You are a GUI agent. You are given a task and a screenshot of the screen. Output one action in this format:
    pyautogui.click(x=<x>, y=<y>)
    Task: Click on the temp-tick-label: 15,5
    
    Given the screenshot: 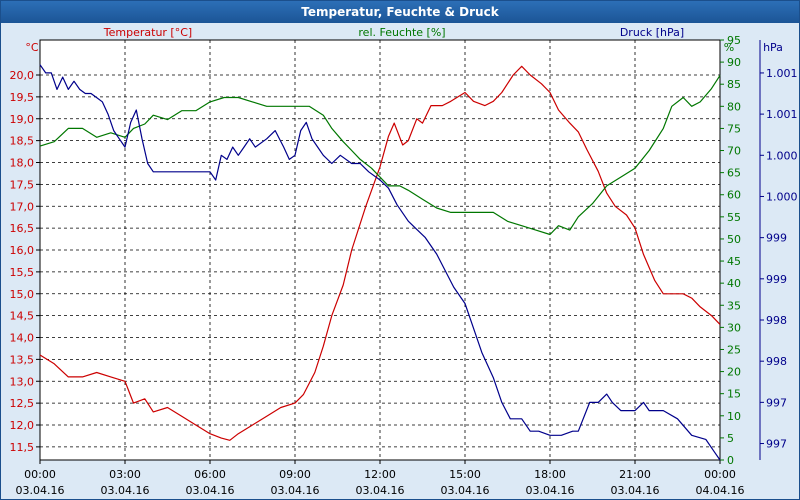 What is the action you would take?
    pyautogui.click(x=22, y=272)
    